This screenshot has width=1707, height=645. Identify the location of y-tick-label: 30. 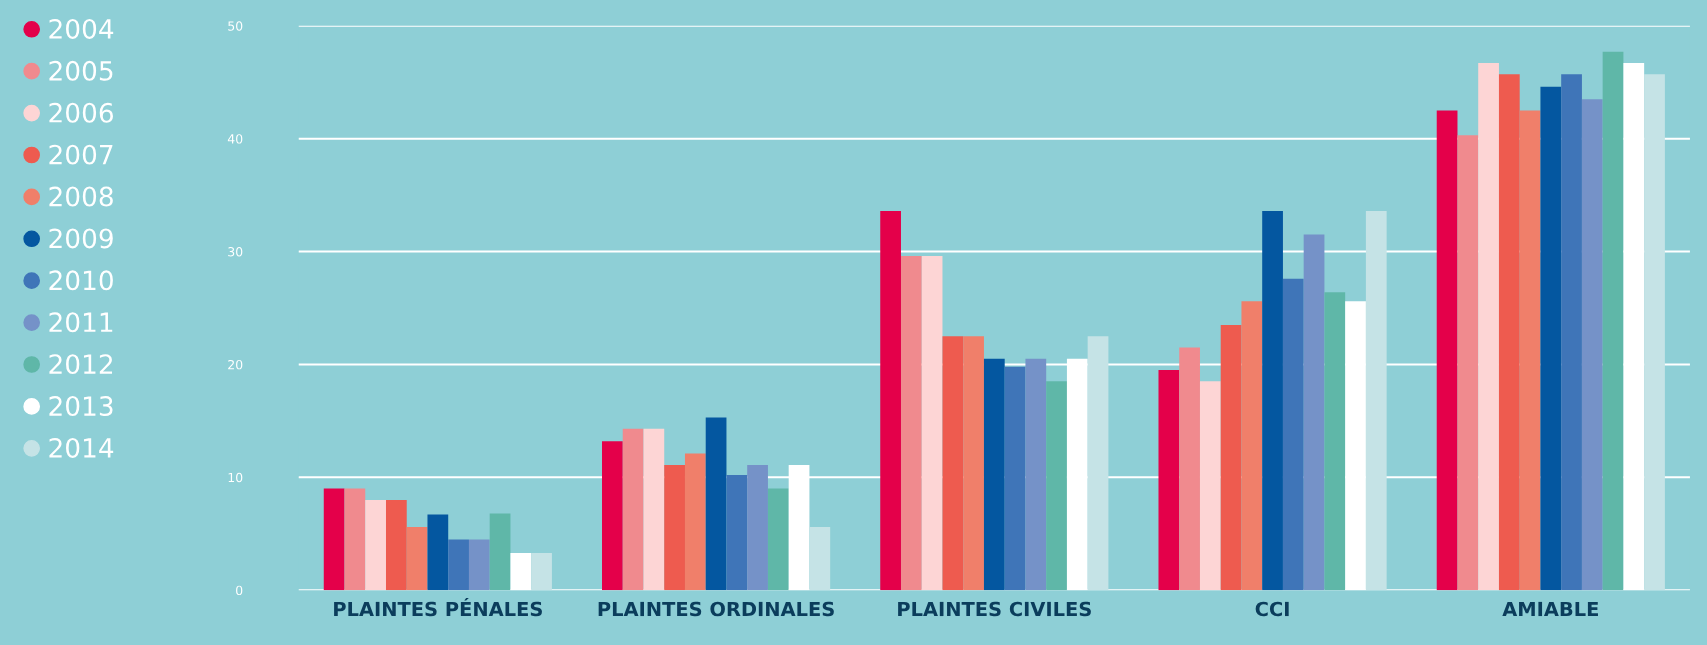
(235, 252).